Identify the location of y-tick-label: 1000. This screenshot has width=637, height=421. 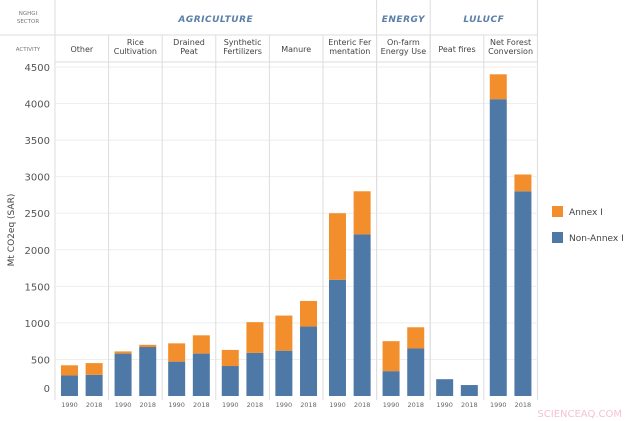
(37, 324).